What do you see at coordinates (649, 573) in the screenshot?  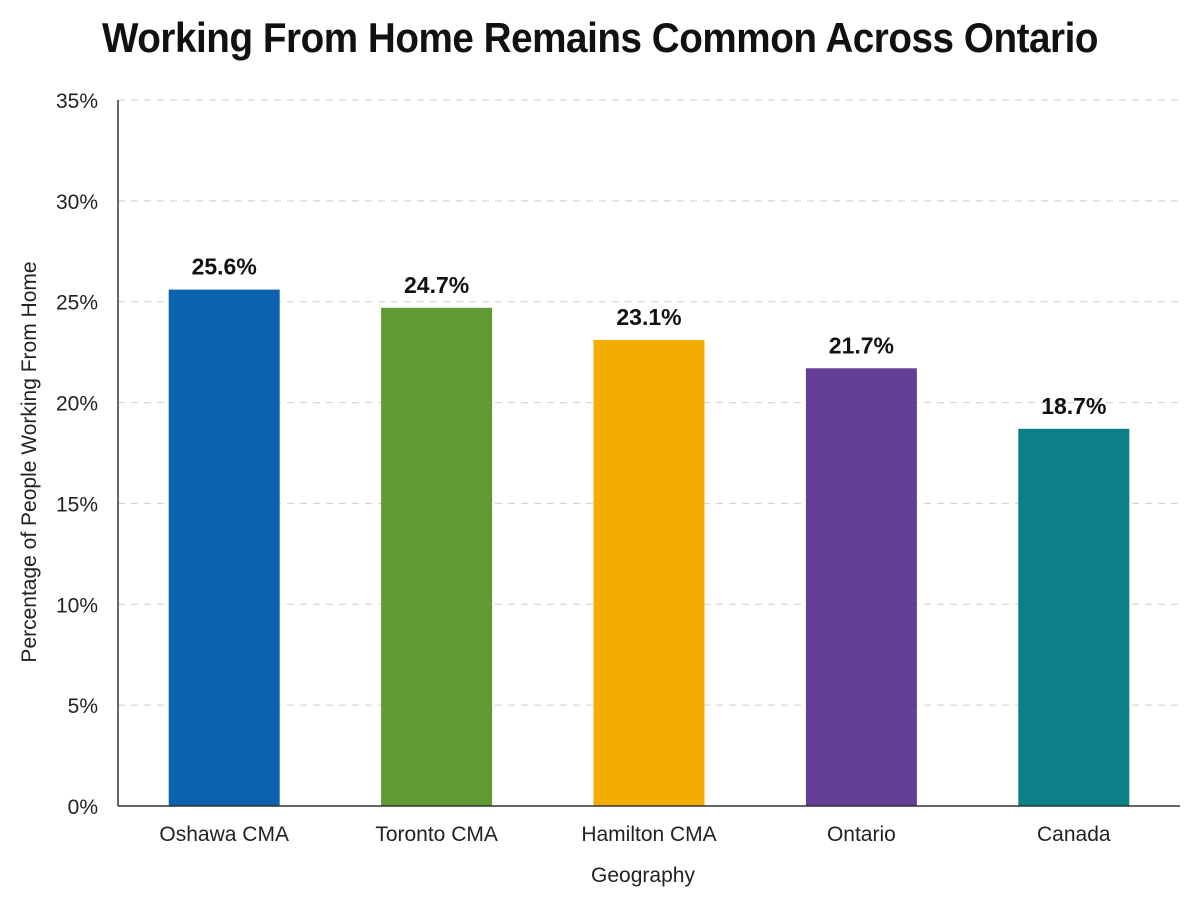 I see `bar-hamilton-cma` at bounding box center [649, 573].